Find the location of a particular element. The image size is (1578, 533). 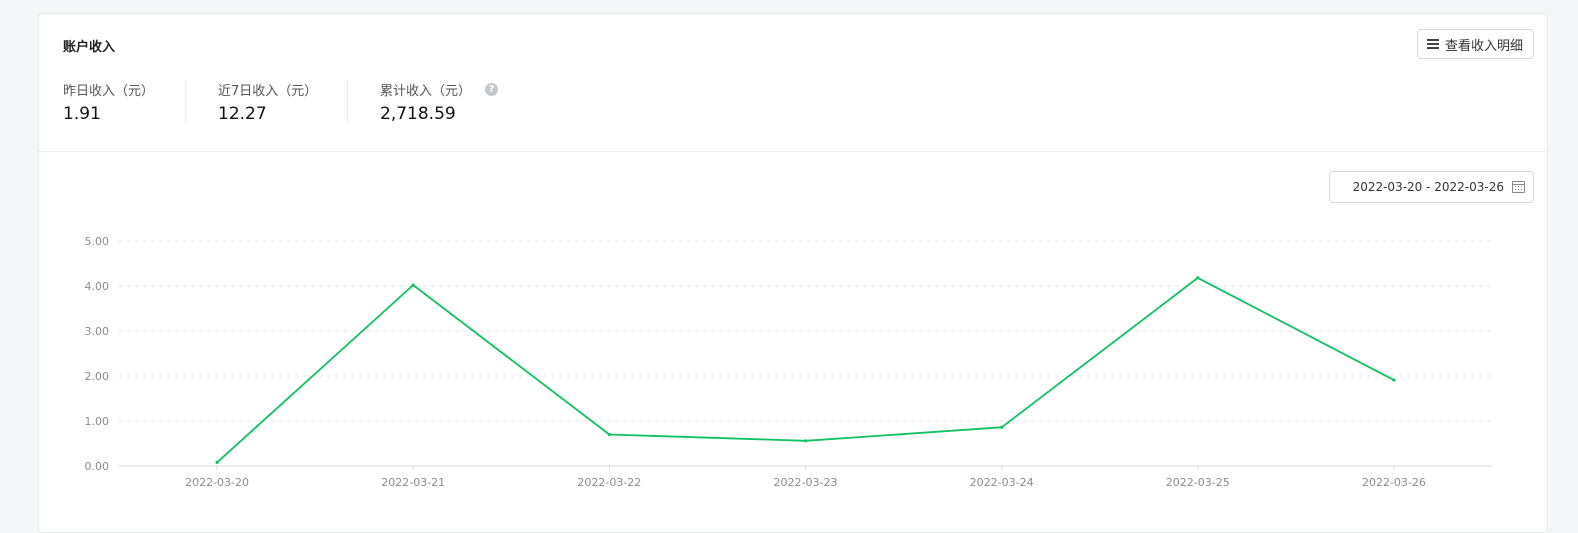

y-tick-label: 3.00 is located at coordinates (97, 331).